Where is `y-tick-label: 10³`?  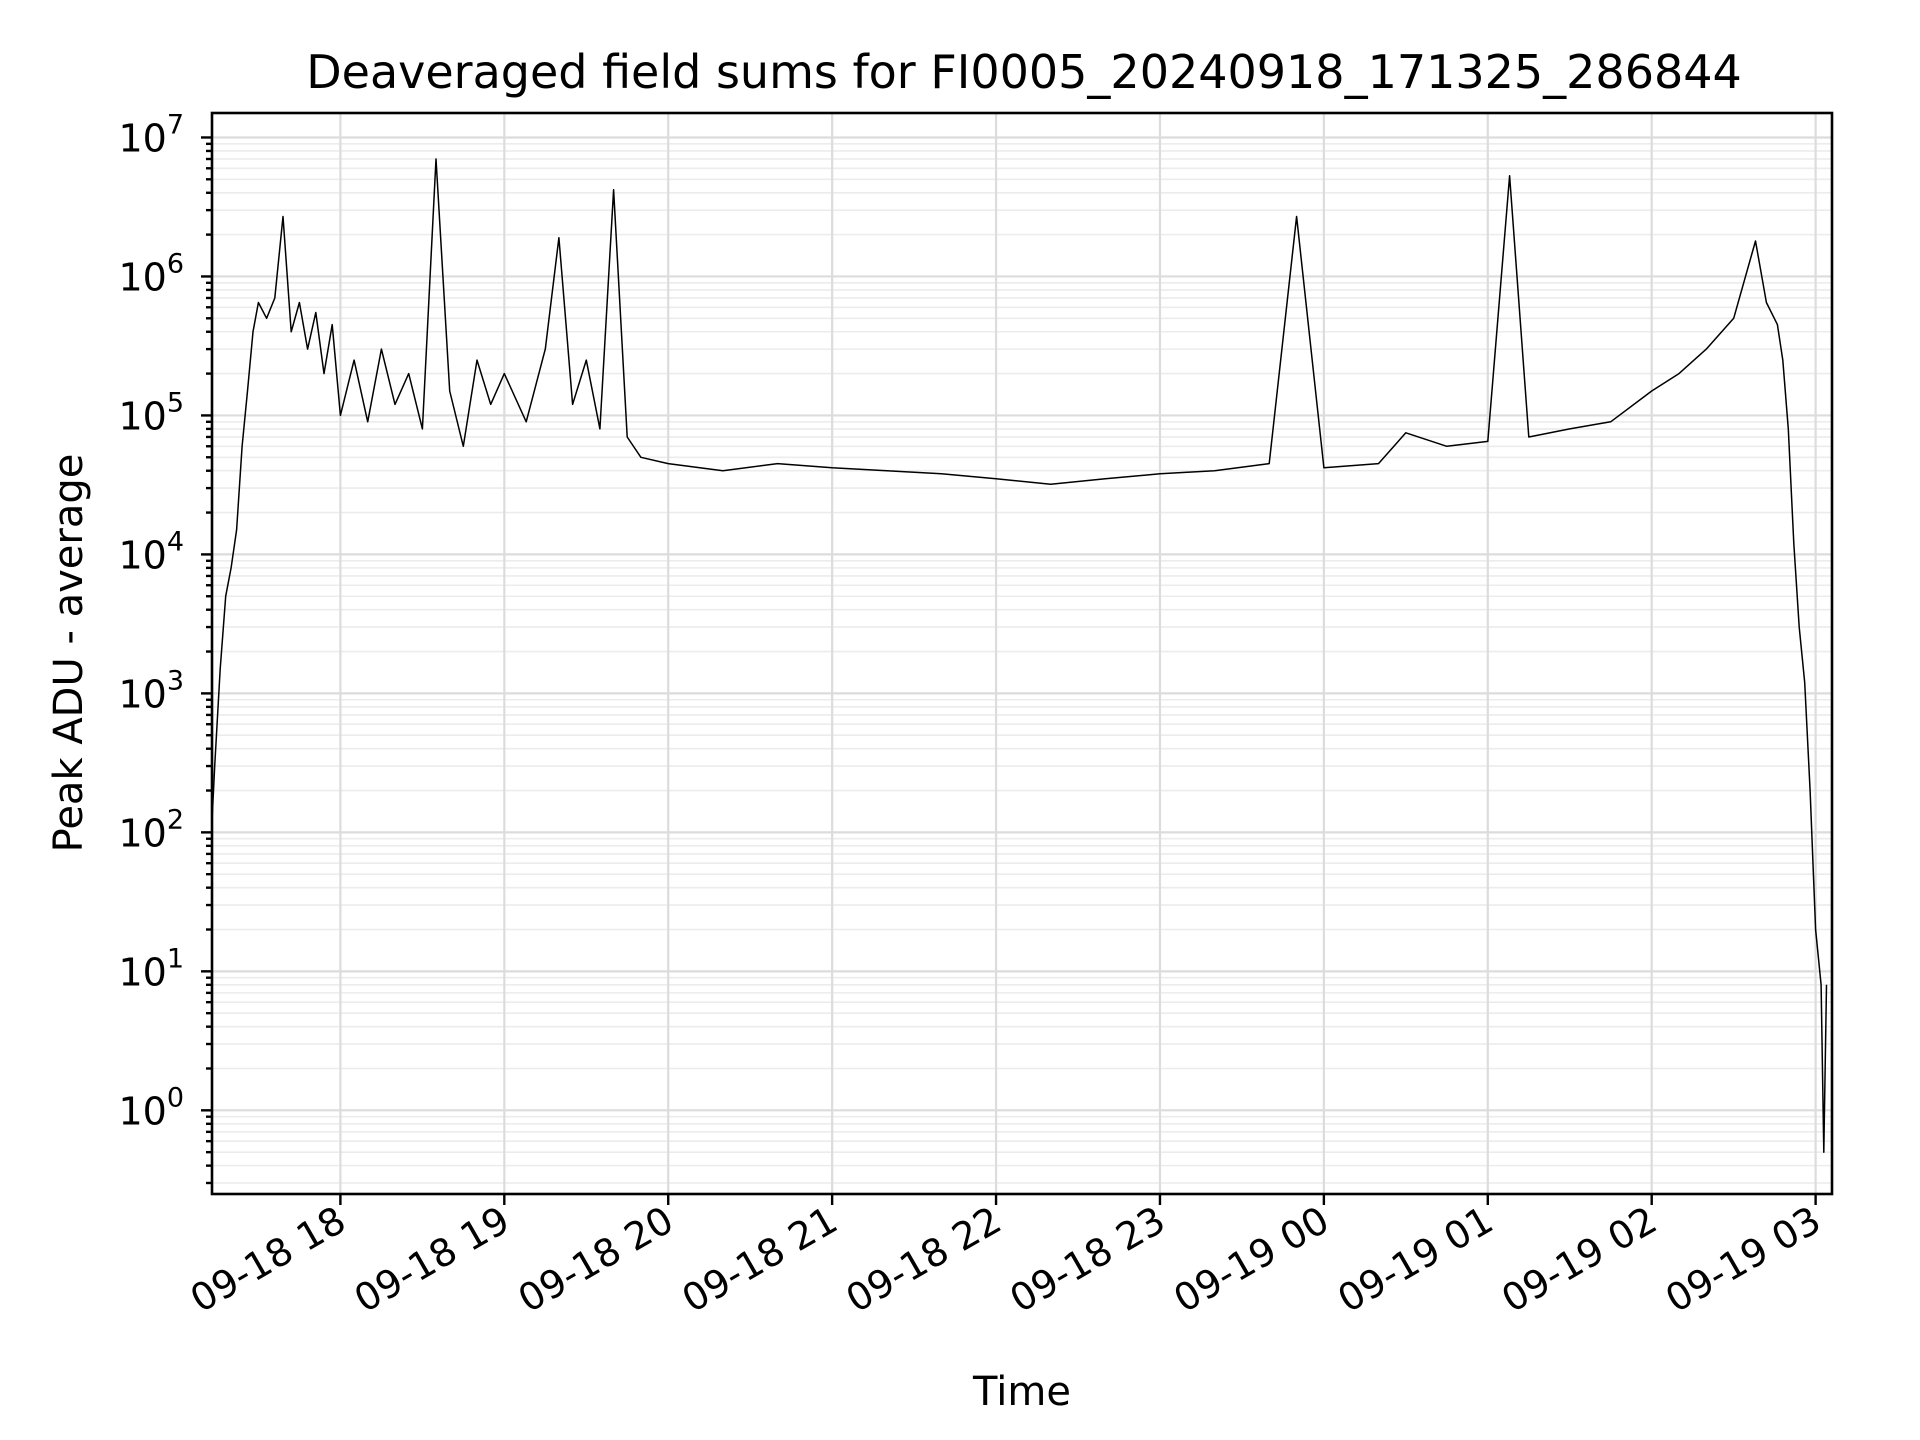
y-tick-label: 10³ is located at coordinates (151, 690).